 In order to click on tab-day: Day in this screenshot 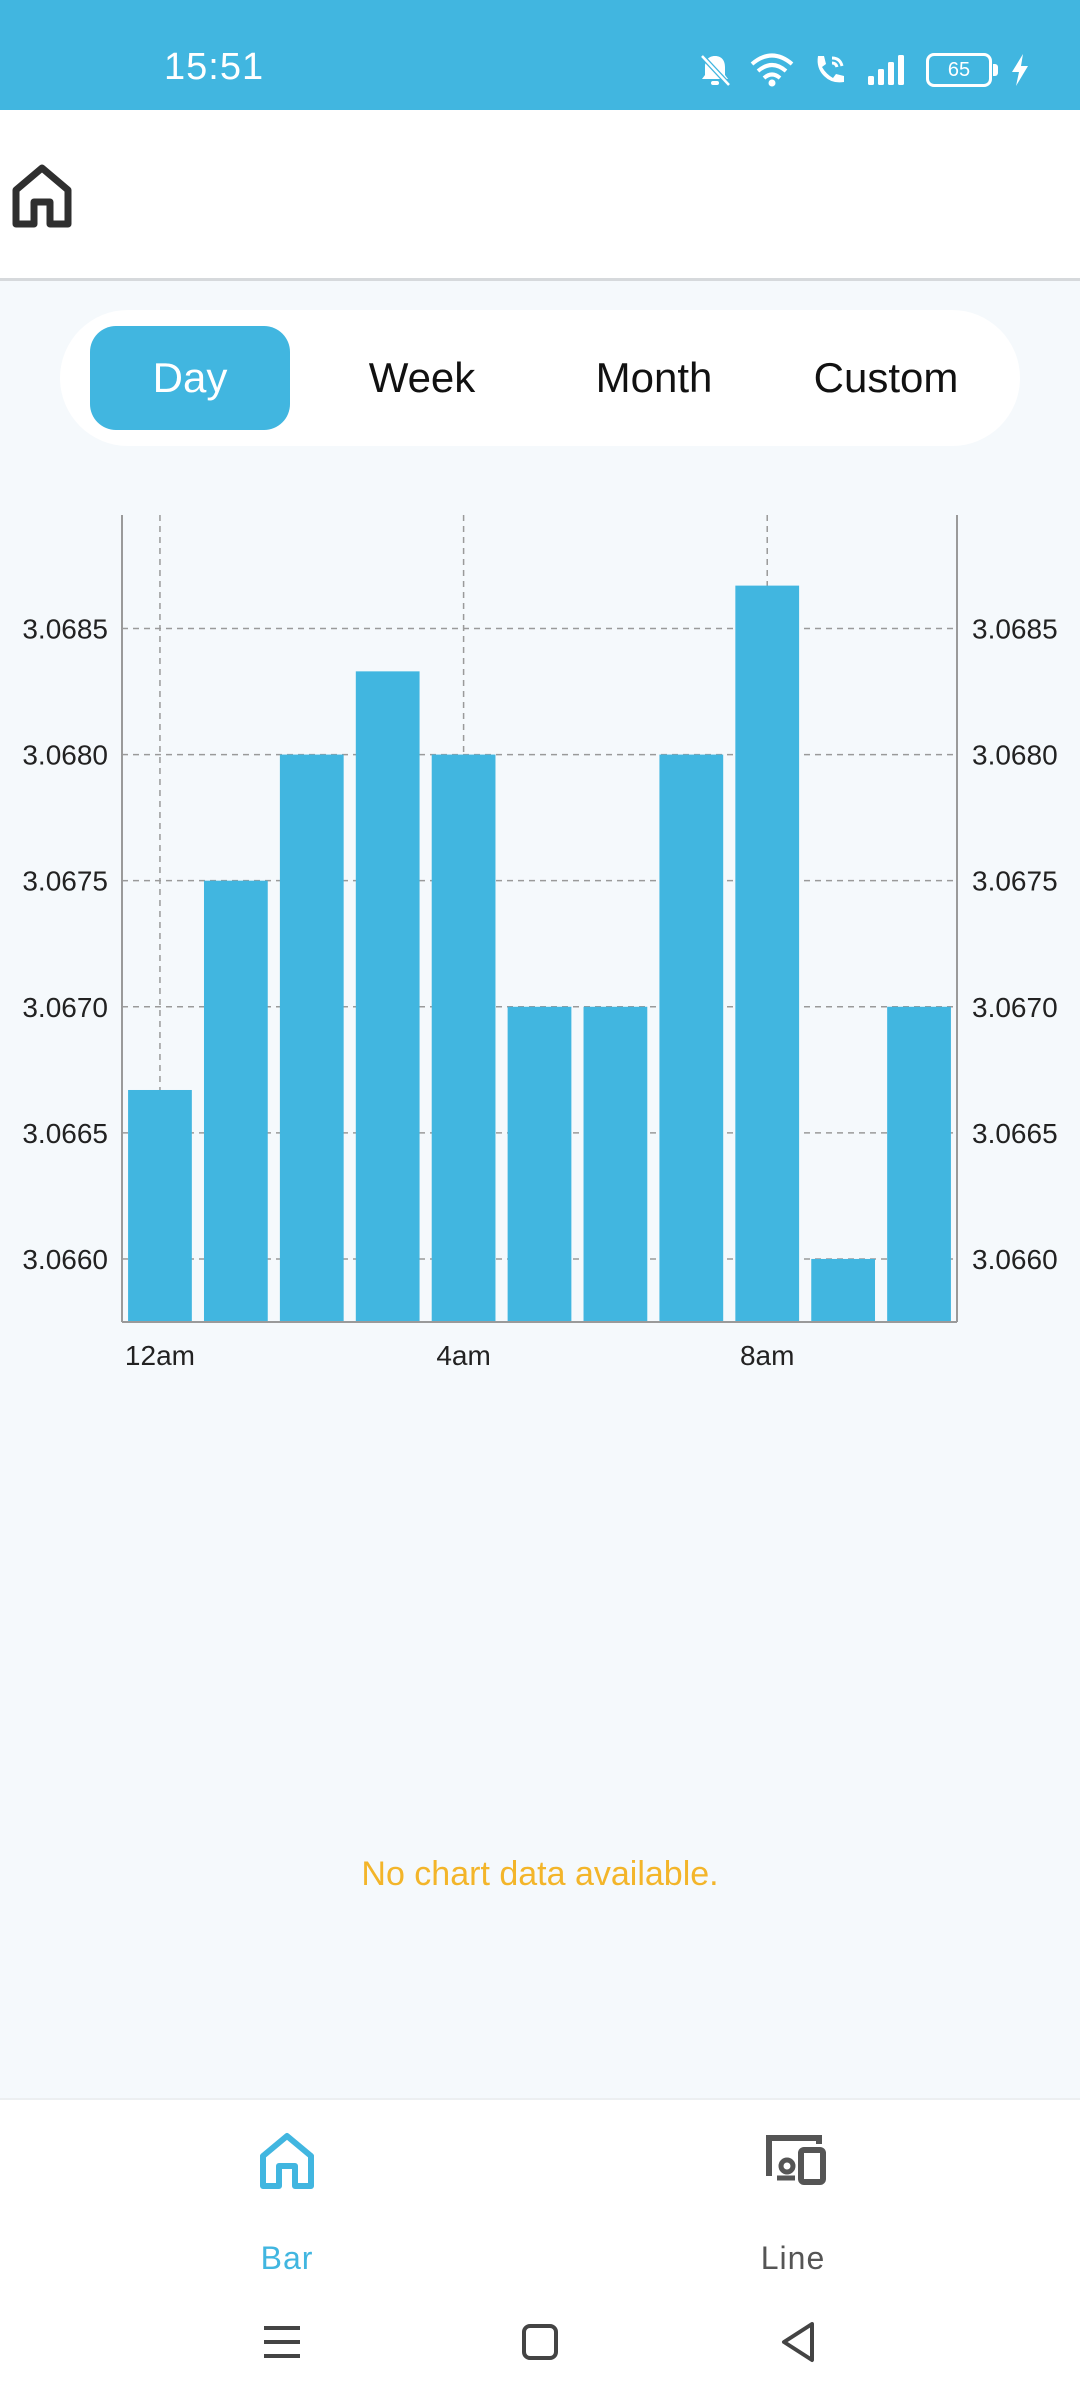, I will do `click(190, 378)`.